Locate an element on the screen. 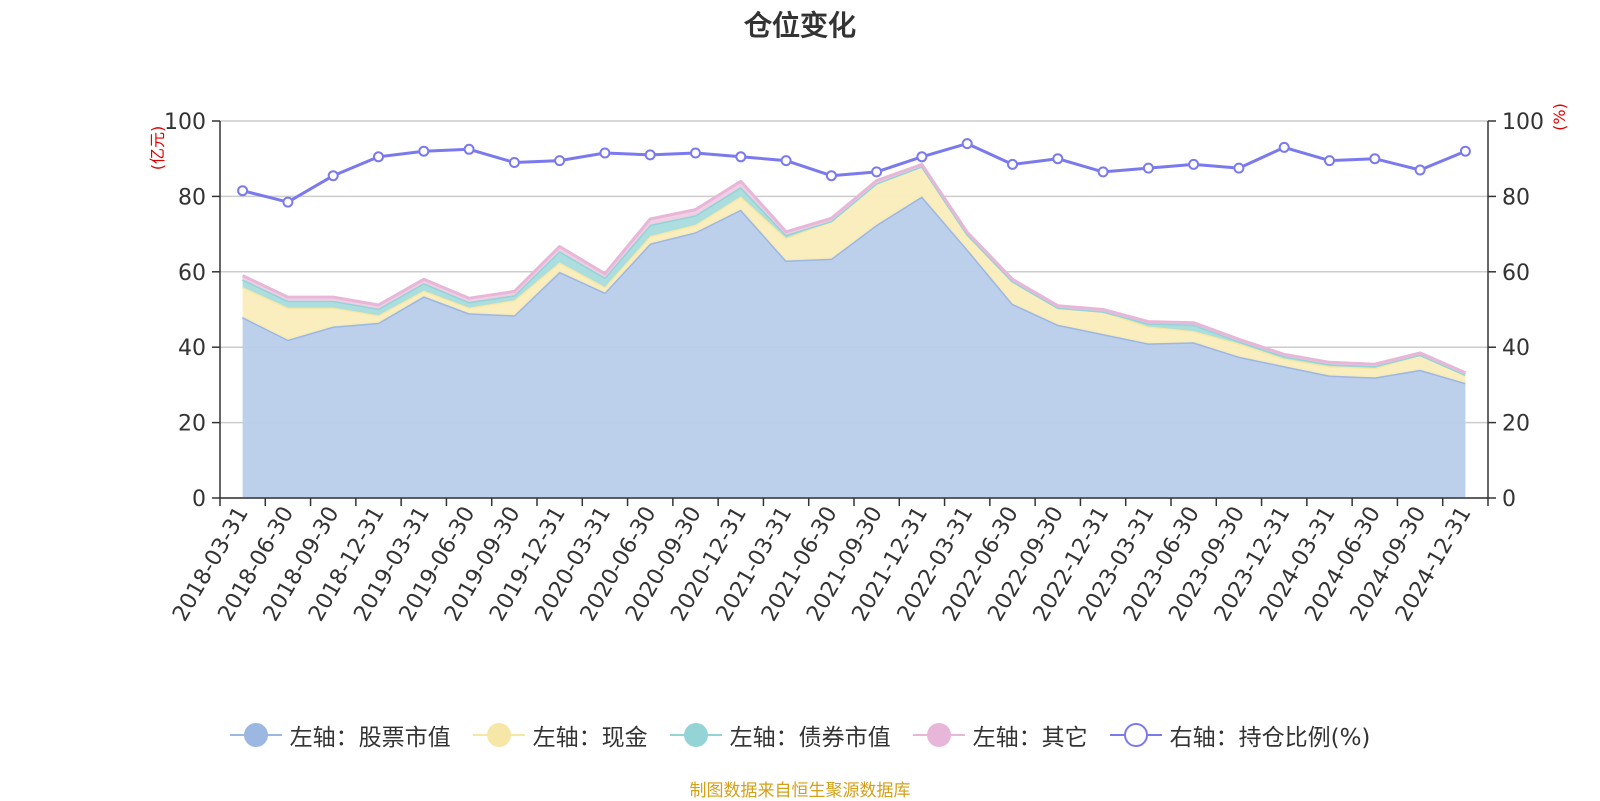 This screenshot has height=801, width=1600. right-tick-label: 60 is located at coordinates (1516, 273).